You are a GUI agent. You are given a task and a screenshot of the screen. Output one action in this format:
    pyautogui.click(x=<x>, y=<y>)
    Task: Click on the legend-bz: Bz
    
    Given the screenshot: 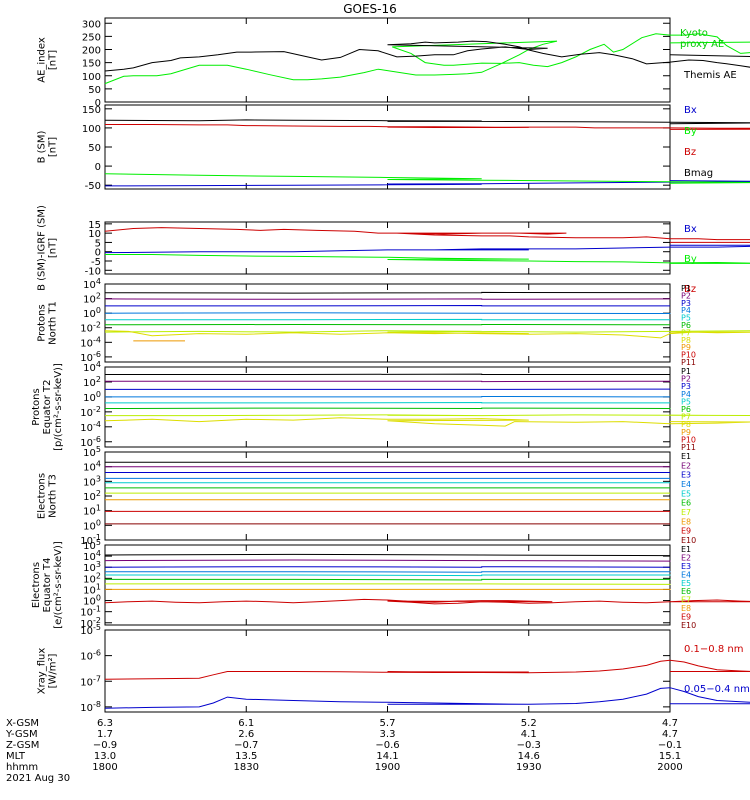 What is the action you would take?
    pyautogui.click(x=690, y=152)
    